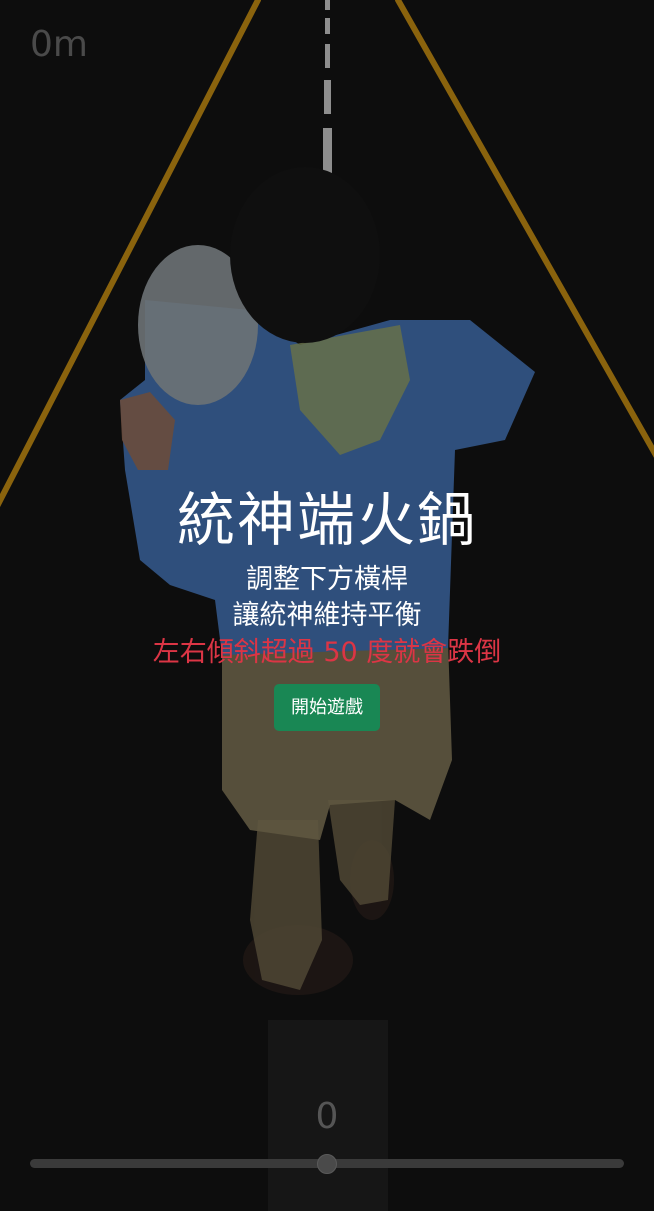 This screenshot has height=1211, width=654. I want to click on player-head, so click(305, 255).